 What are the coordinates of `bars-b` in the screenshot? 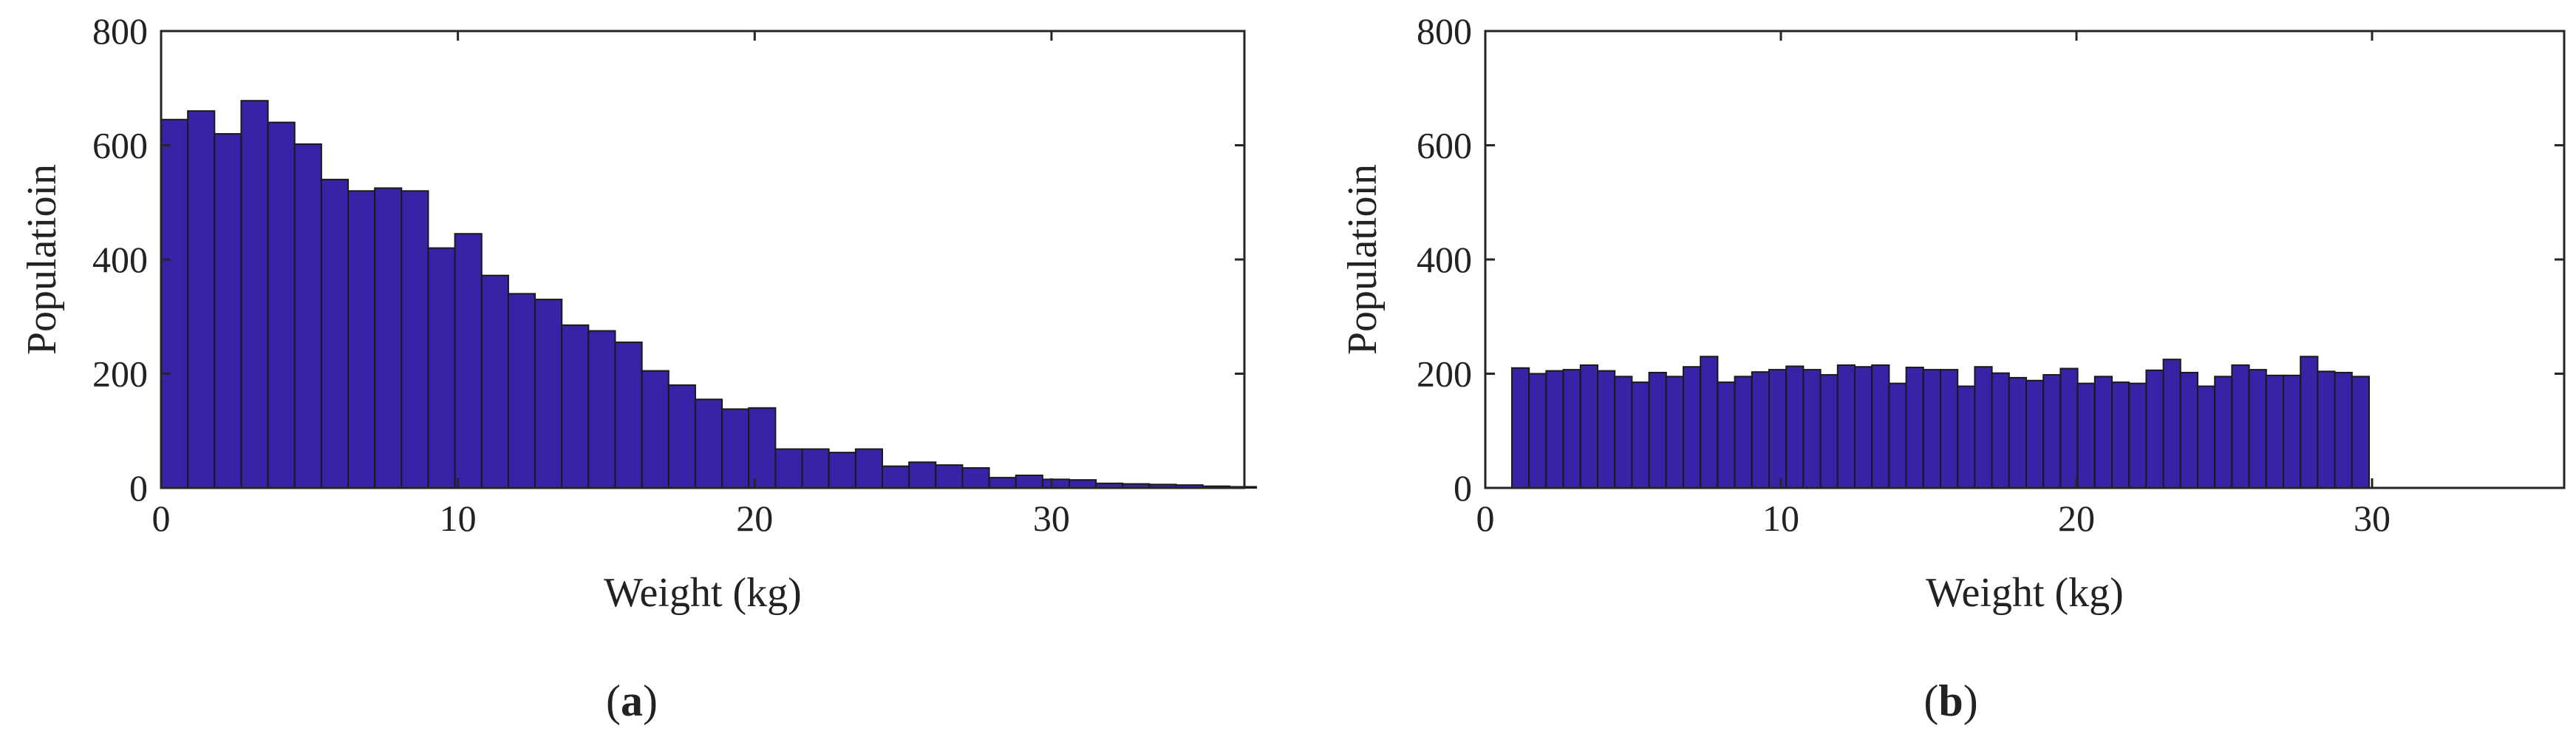 It's located at (1941, 422).